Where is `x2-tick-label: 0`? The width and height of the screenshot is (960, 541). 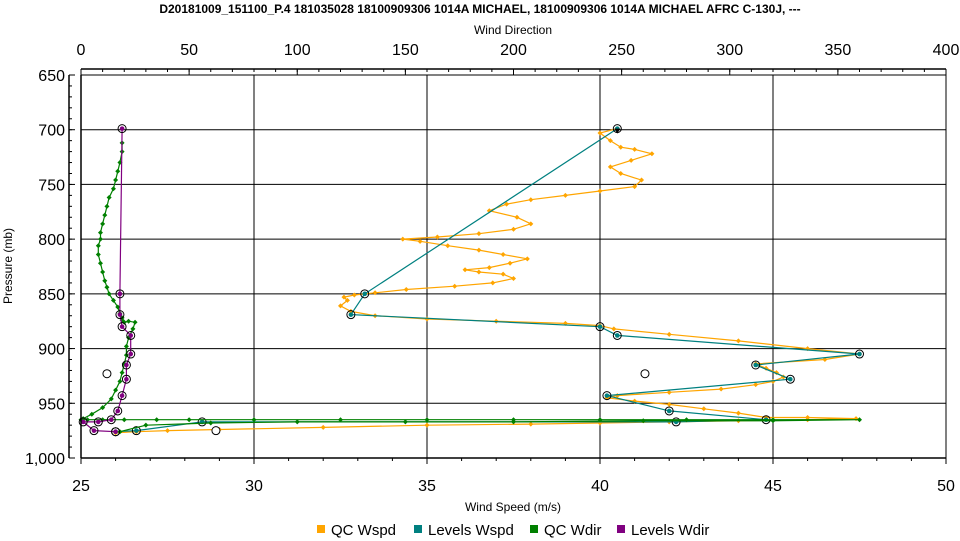 x2-tick-label: 0 is located at coordinates (81, 50).